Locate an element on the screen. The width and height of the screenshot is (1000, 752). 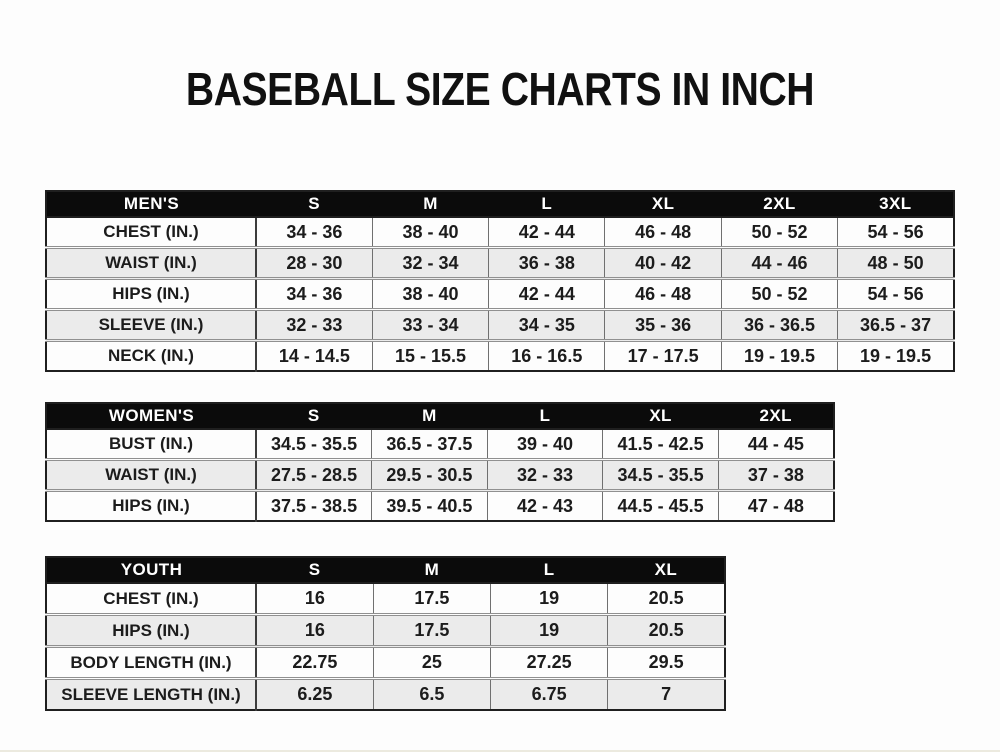
size-value: 36.5 - 37.5 is located at coordinates (429, 444).